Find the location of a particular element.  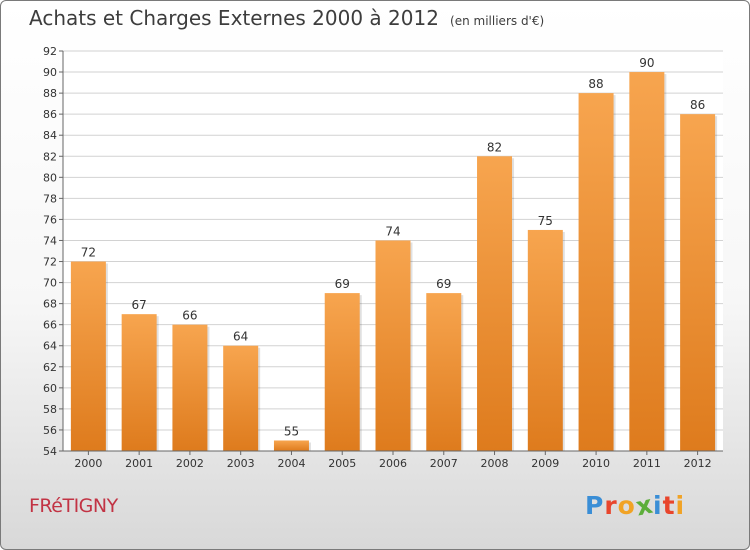

data-label: 88 is located at coordinates (595, 84).